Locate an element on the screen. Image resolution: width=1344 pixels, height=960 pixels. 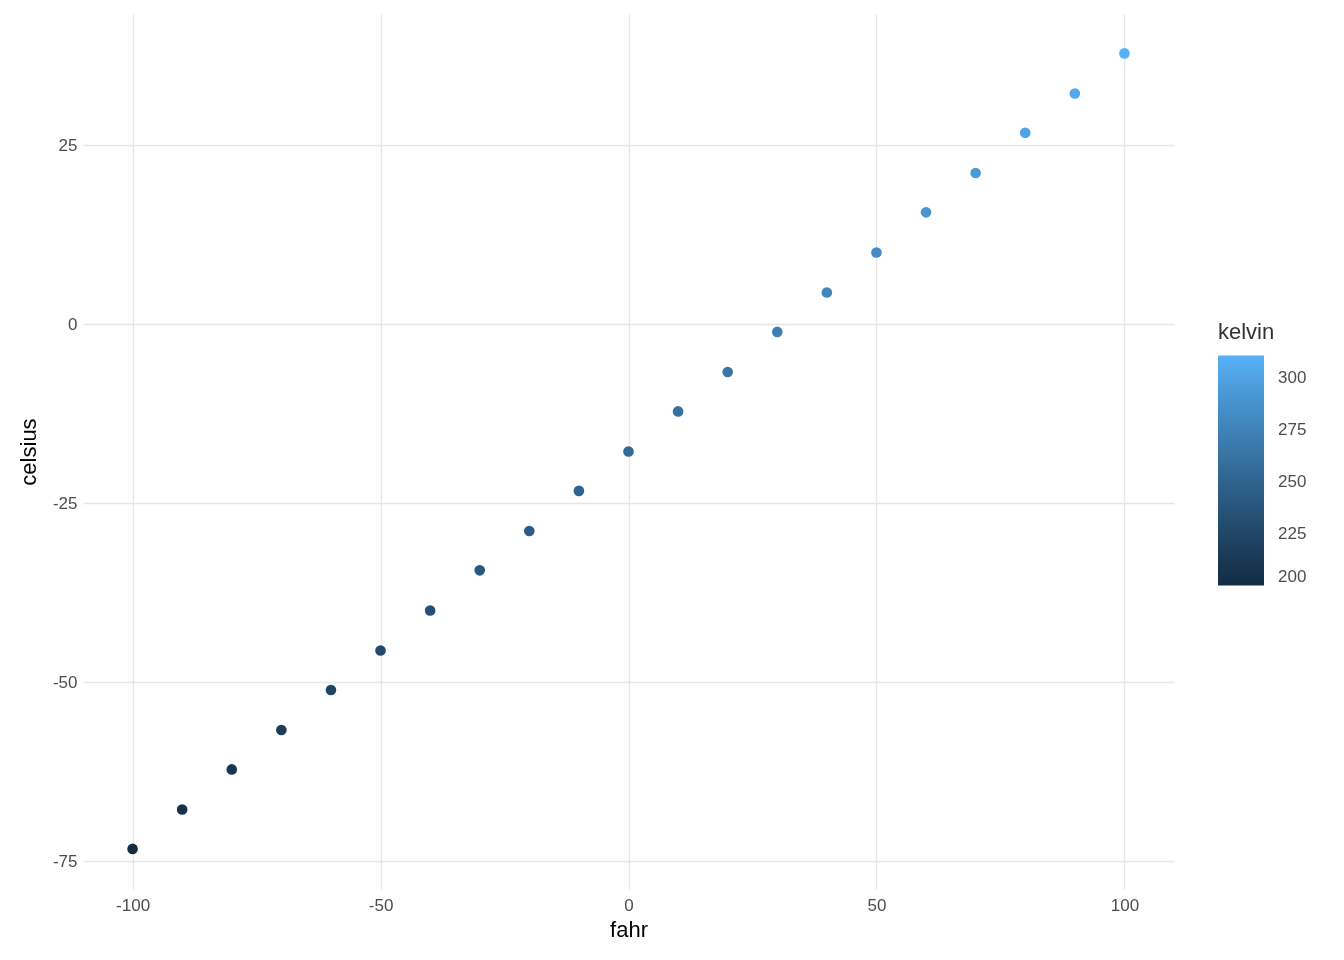
y-tick-label: 25 is located at coordinates (68, 145).